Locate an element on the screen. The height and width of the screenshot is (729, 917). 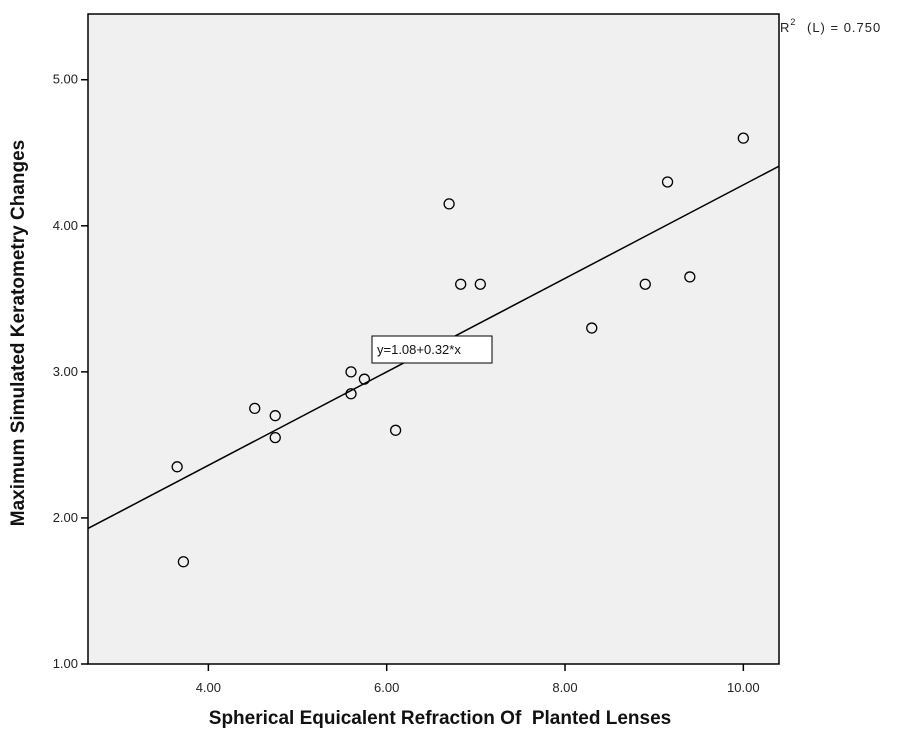
y-axis-title: Maximum Simulated Keratometry Changes is located at coordinates (18, 333).